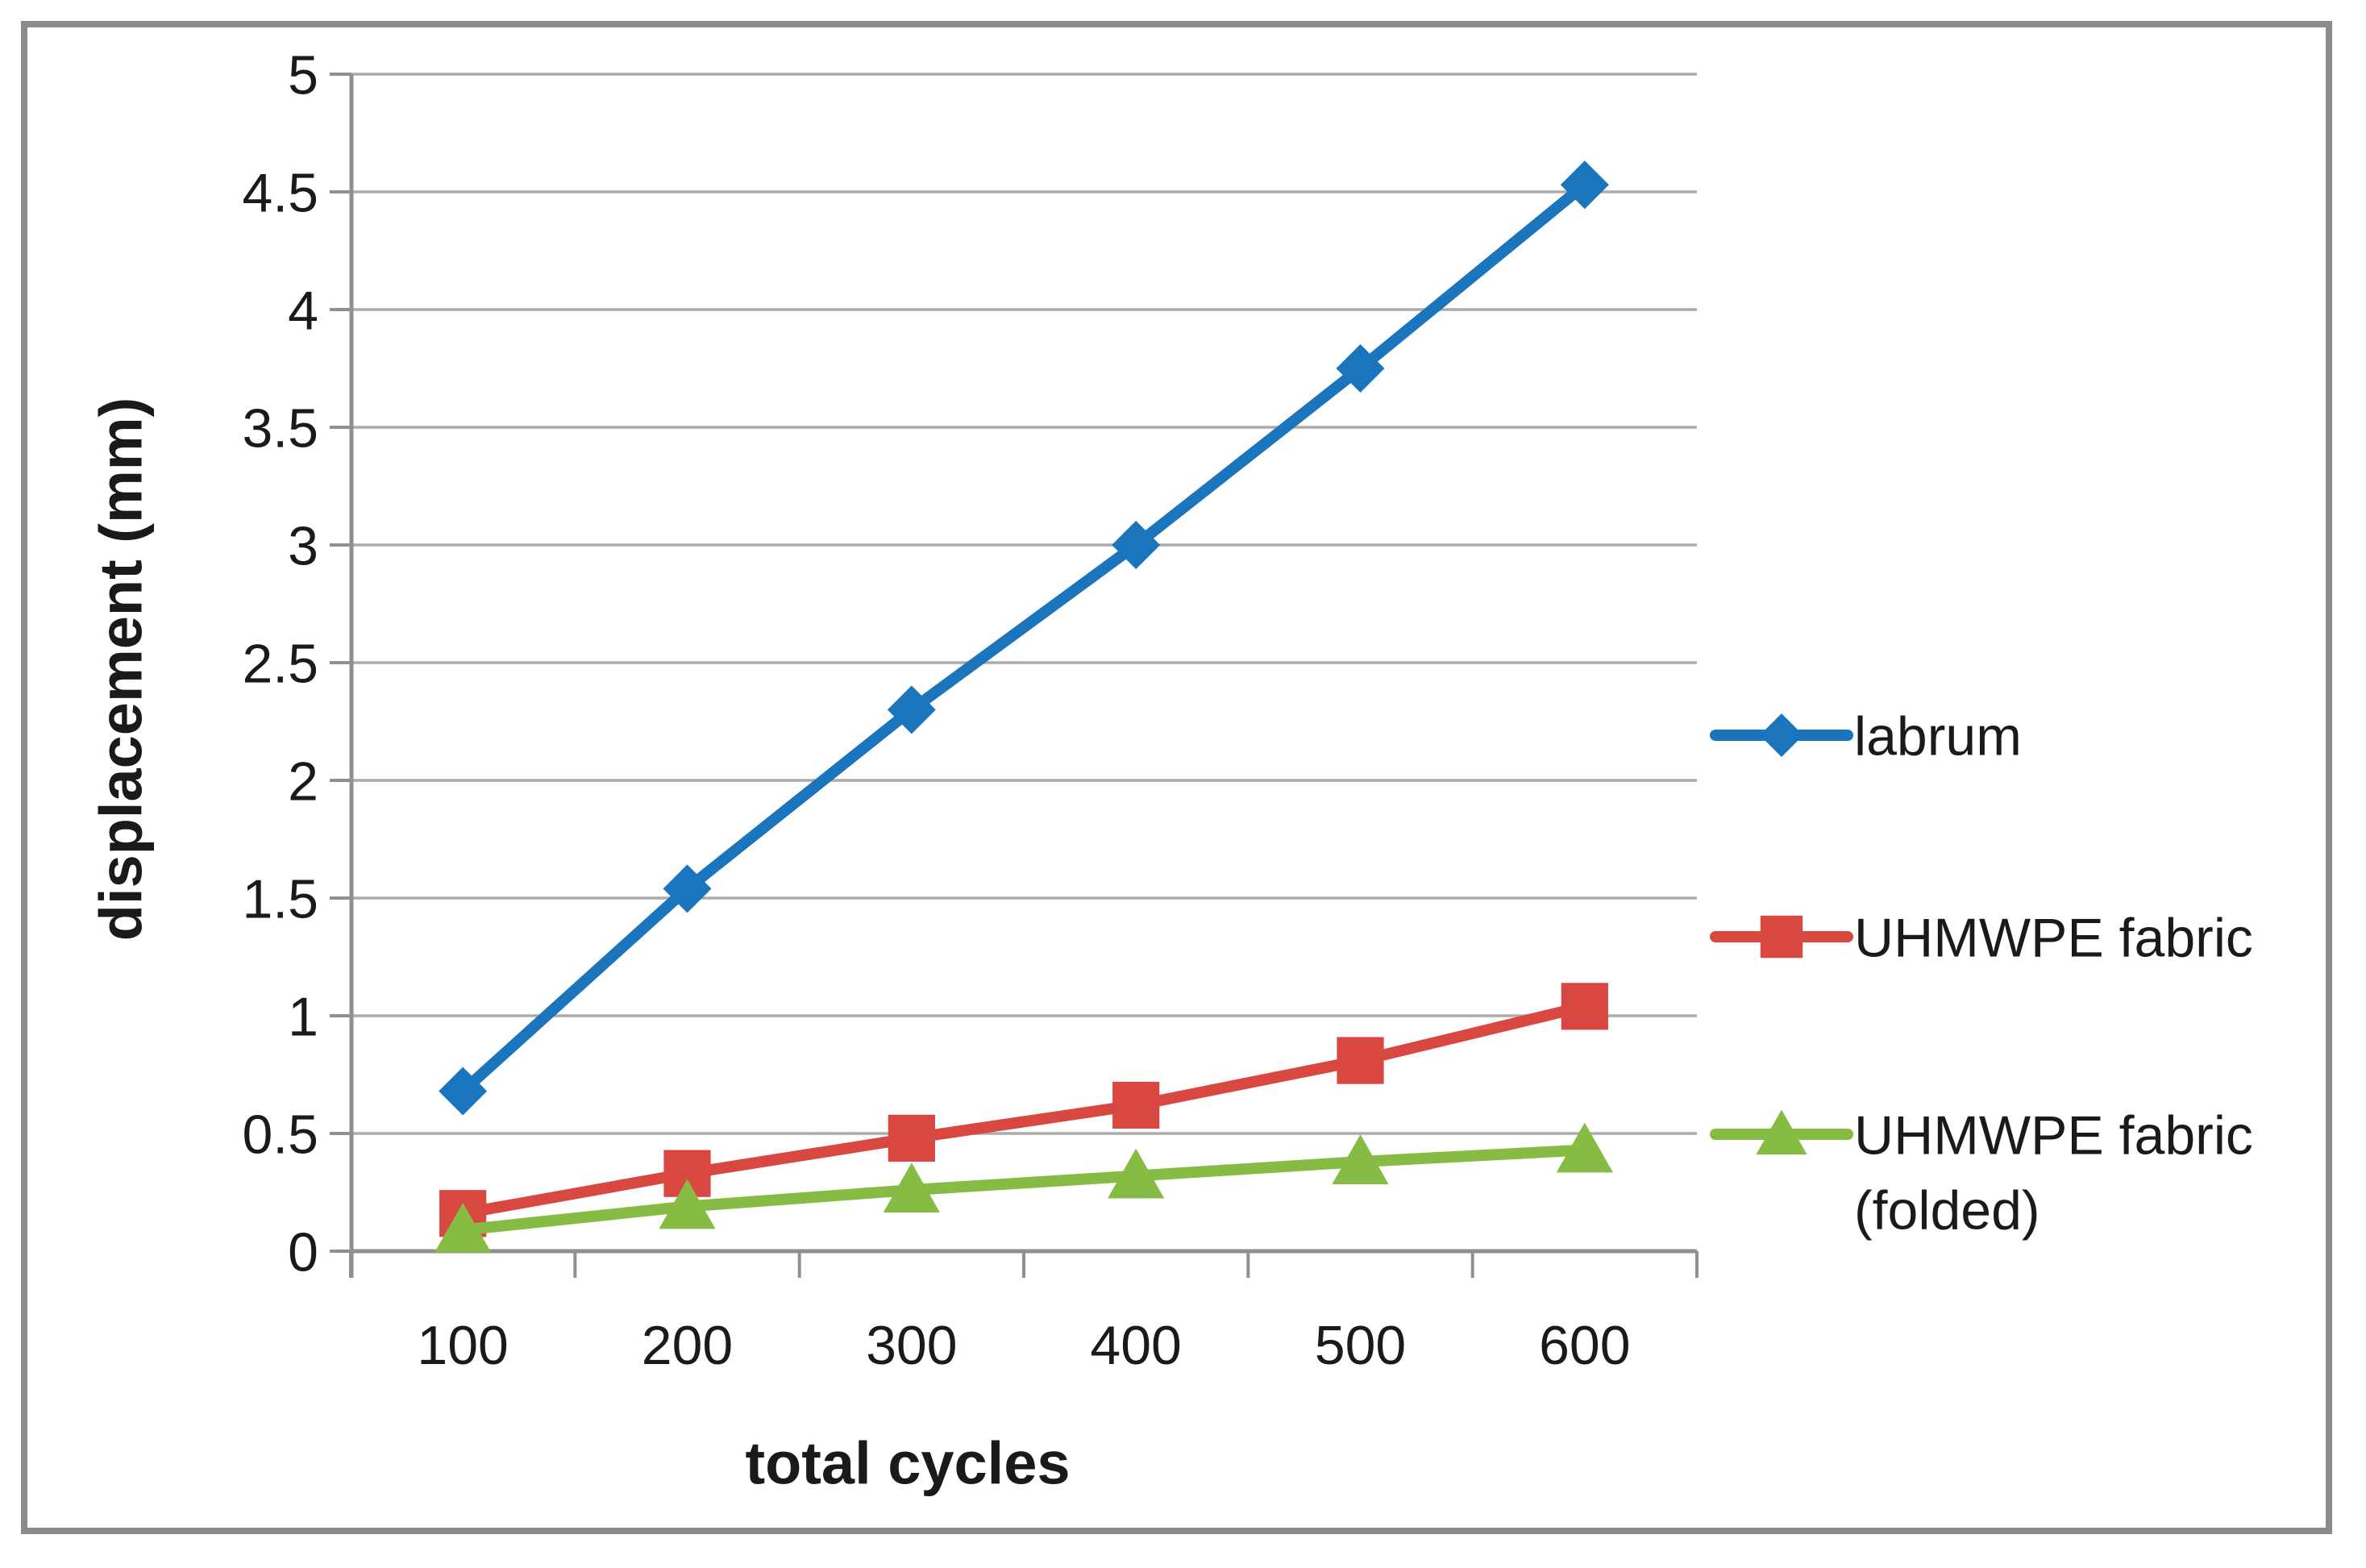 The height and width of the screenshot is (1568, 2366). I want to click on y-tick-label: 3, so click(303, 545).